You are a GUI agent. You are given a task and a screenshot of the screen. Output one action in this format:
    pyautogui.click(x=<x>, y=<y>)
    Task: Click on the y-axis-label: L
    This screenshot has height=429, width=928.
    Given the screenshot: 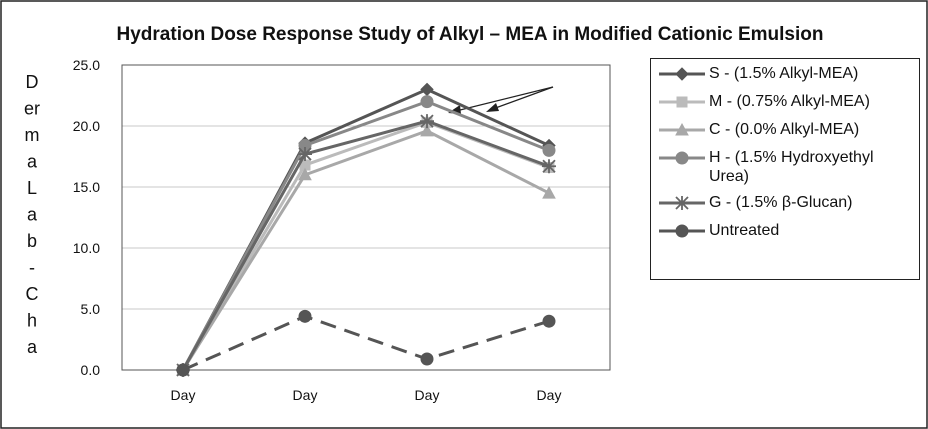 What is the action you would take?
    pyautogui.click(x=32, y=188)
    